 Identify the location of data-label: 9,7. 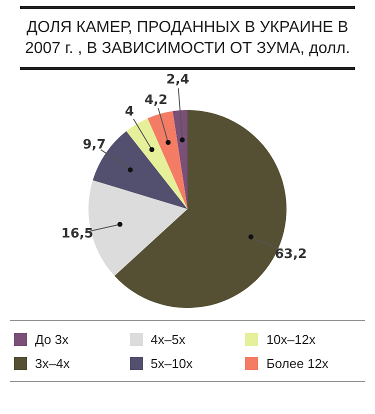
(94, 145).